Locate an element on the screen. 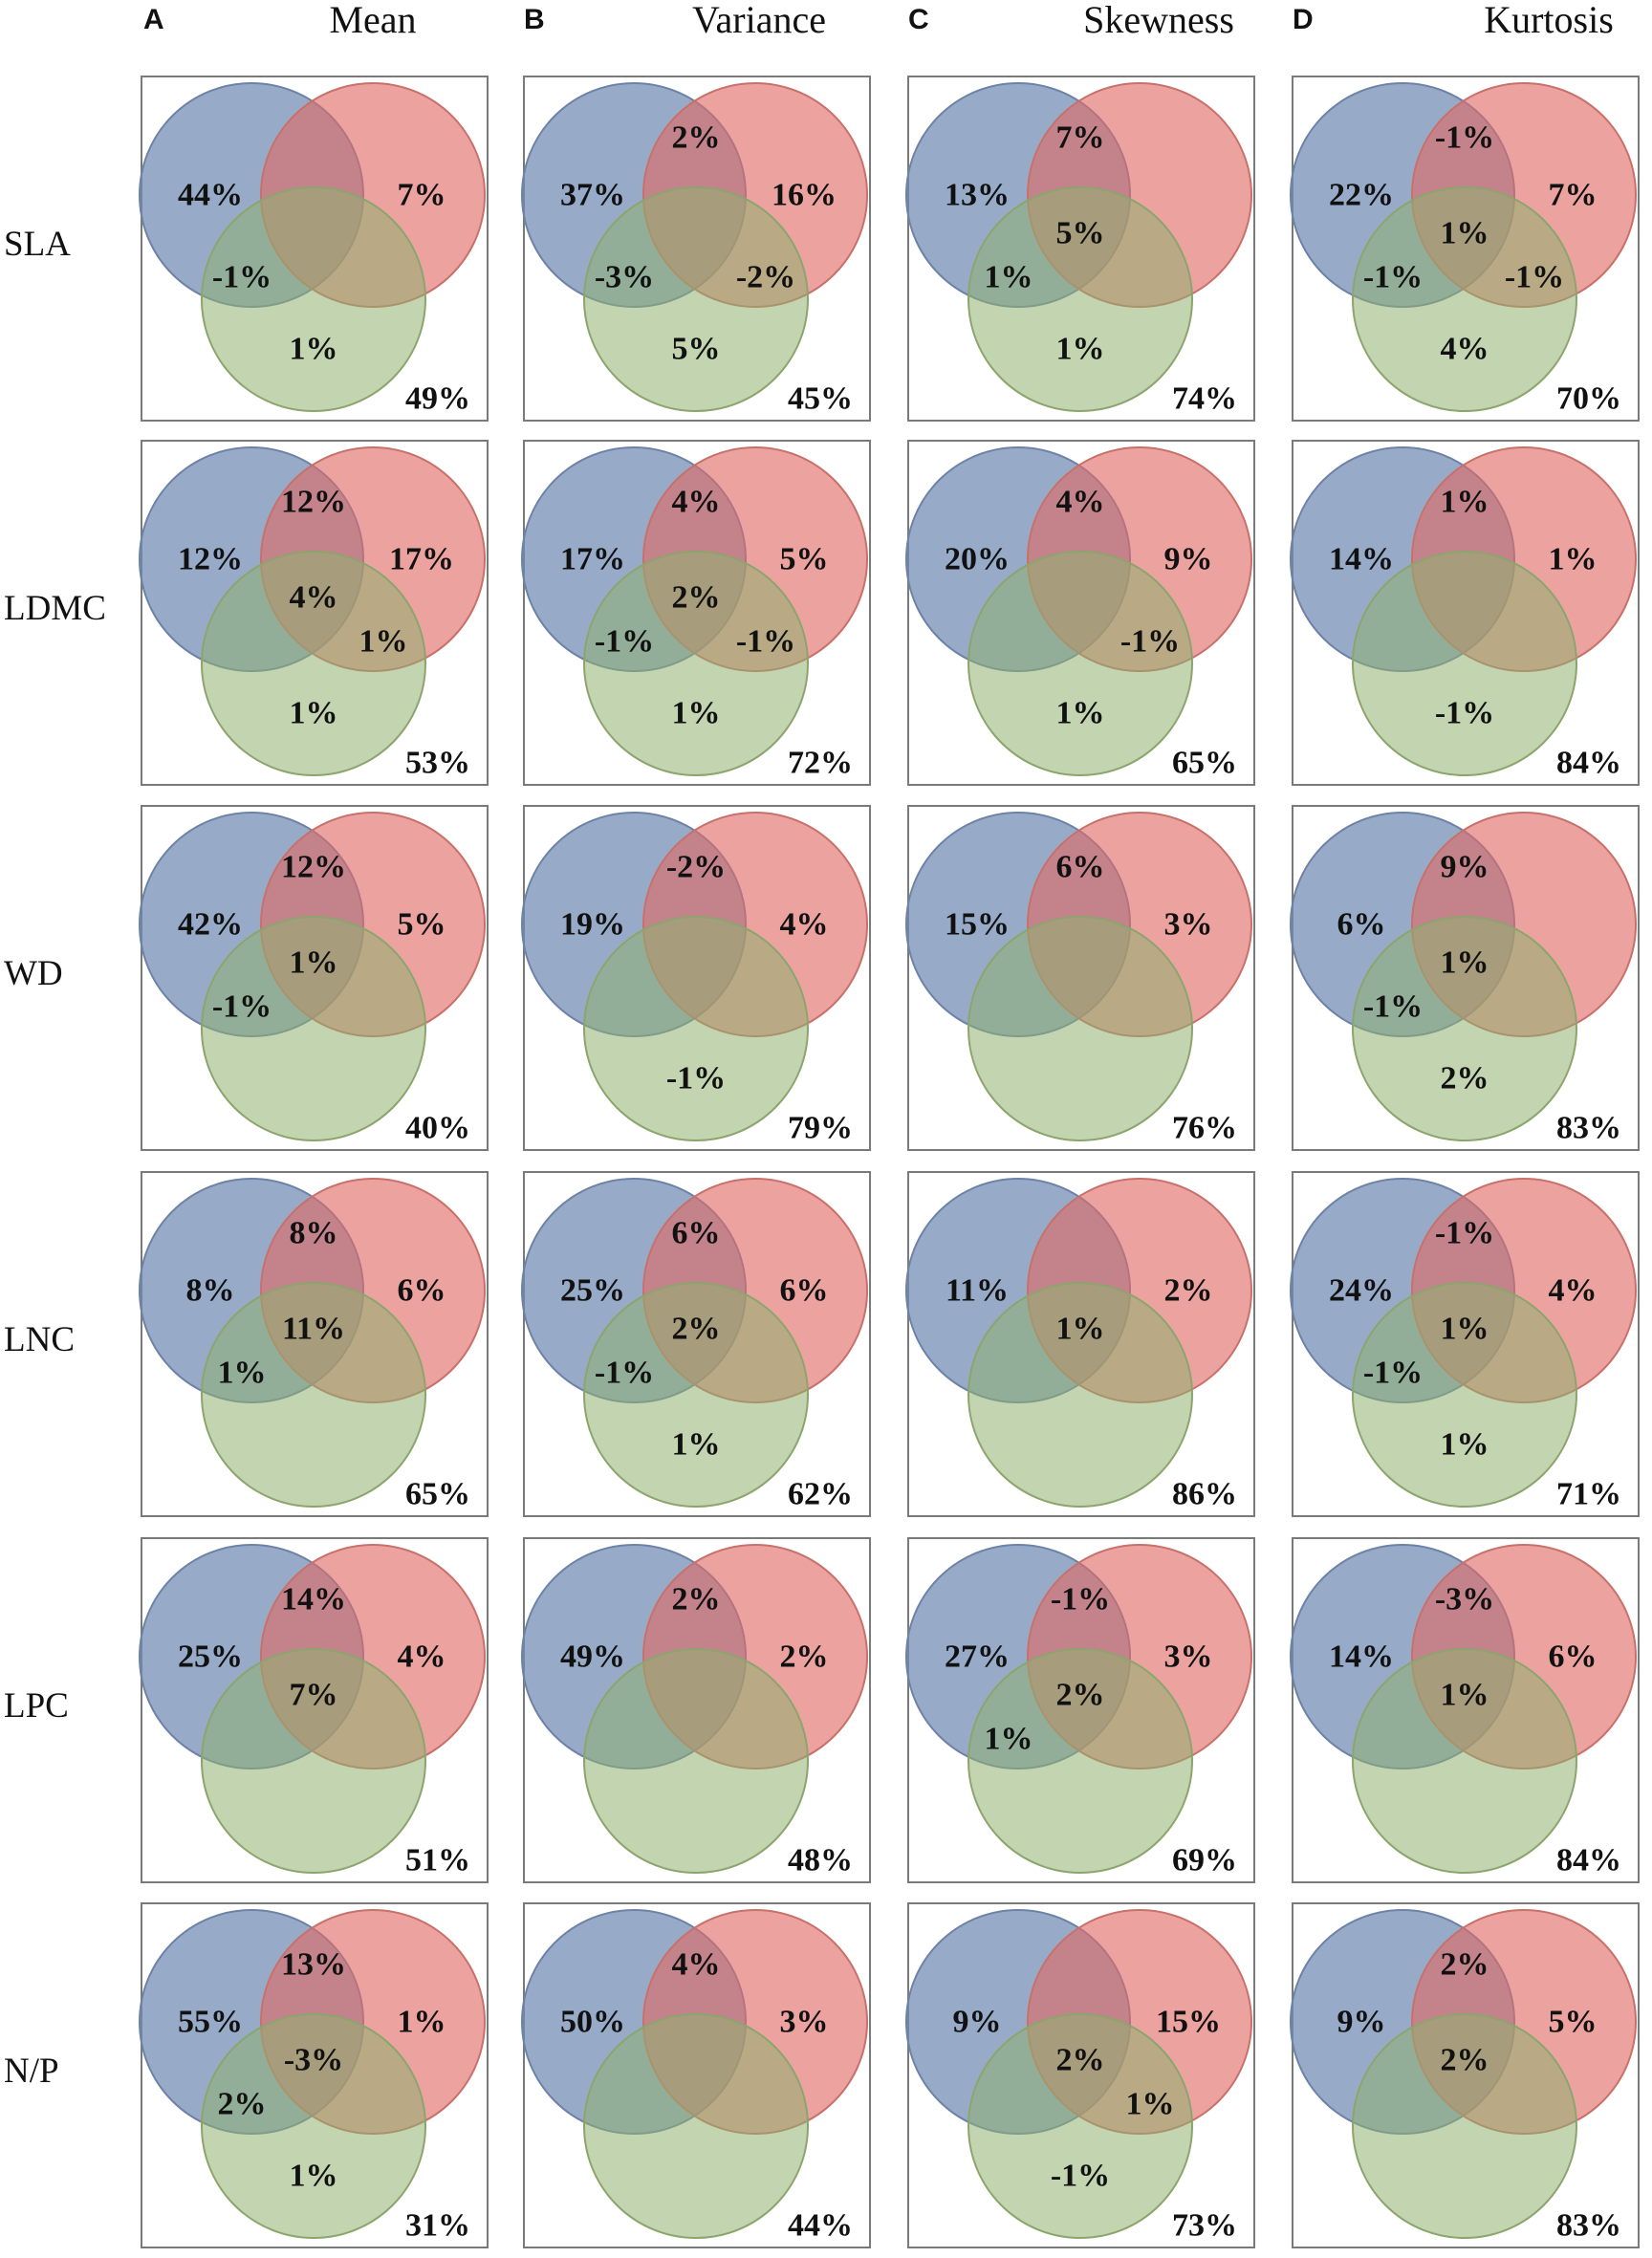 Image resolution: width=1652 pixels, height=2258 pixels. venn-value-residual: 73% is located at coordinates (1204, 2226).